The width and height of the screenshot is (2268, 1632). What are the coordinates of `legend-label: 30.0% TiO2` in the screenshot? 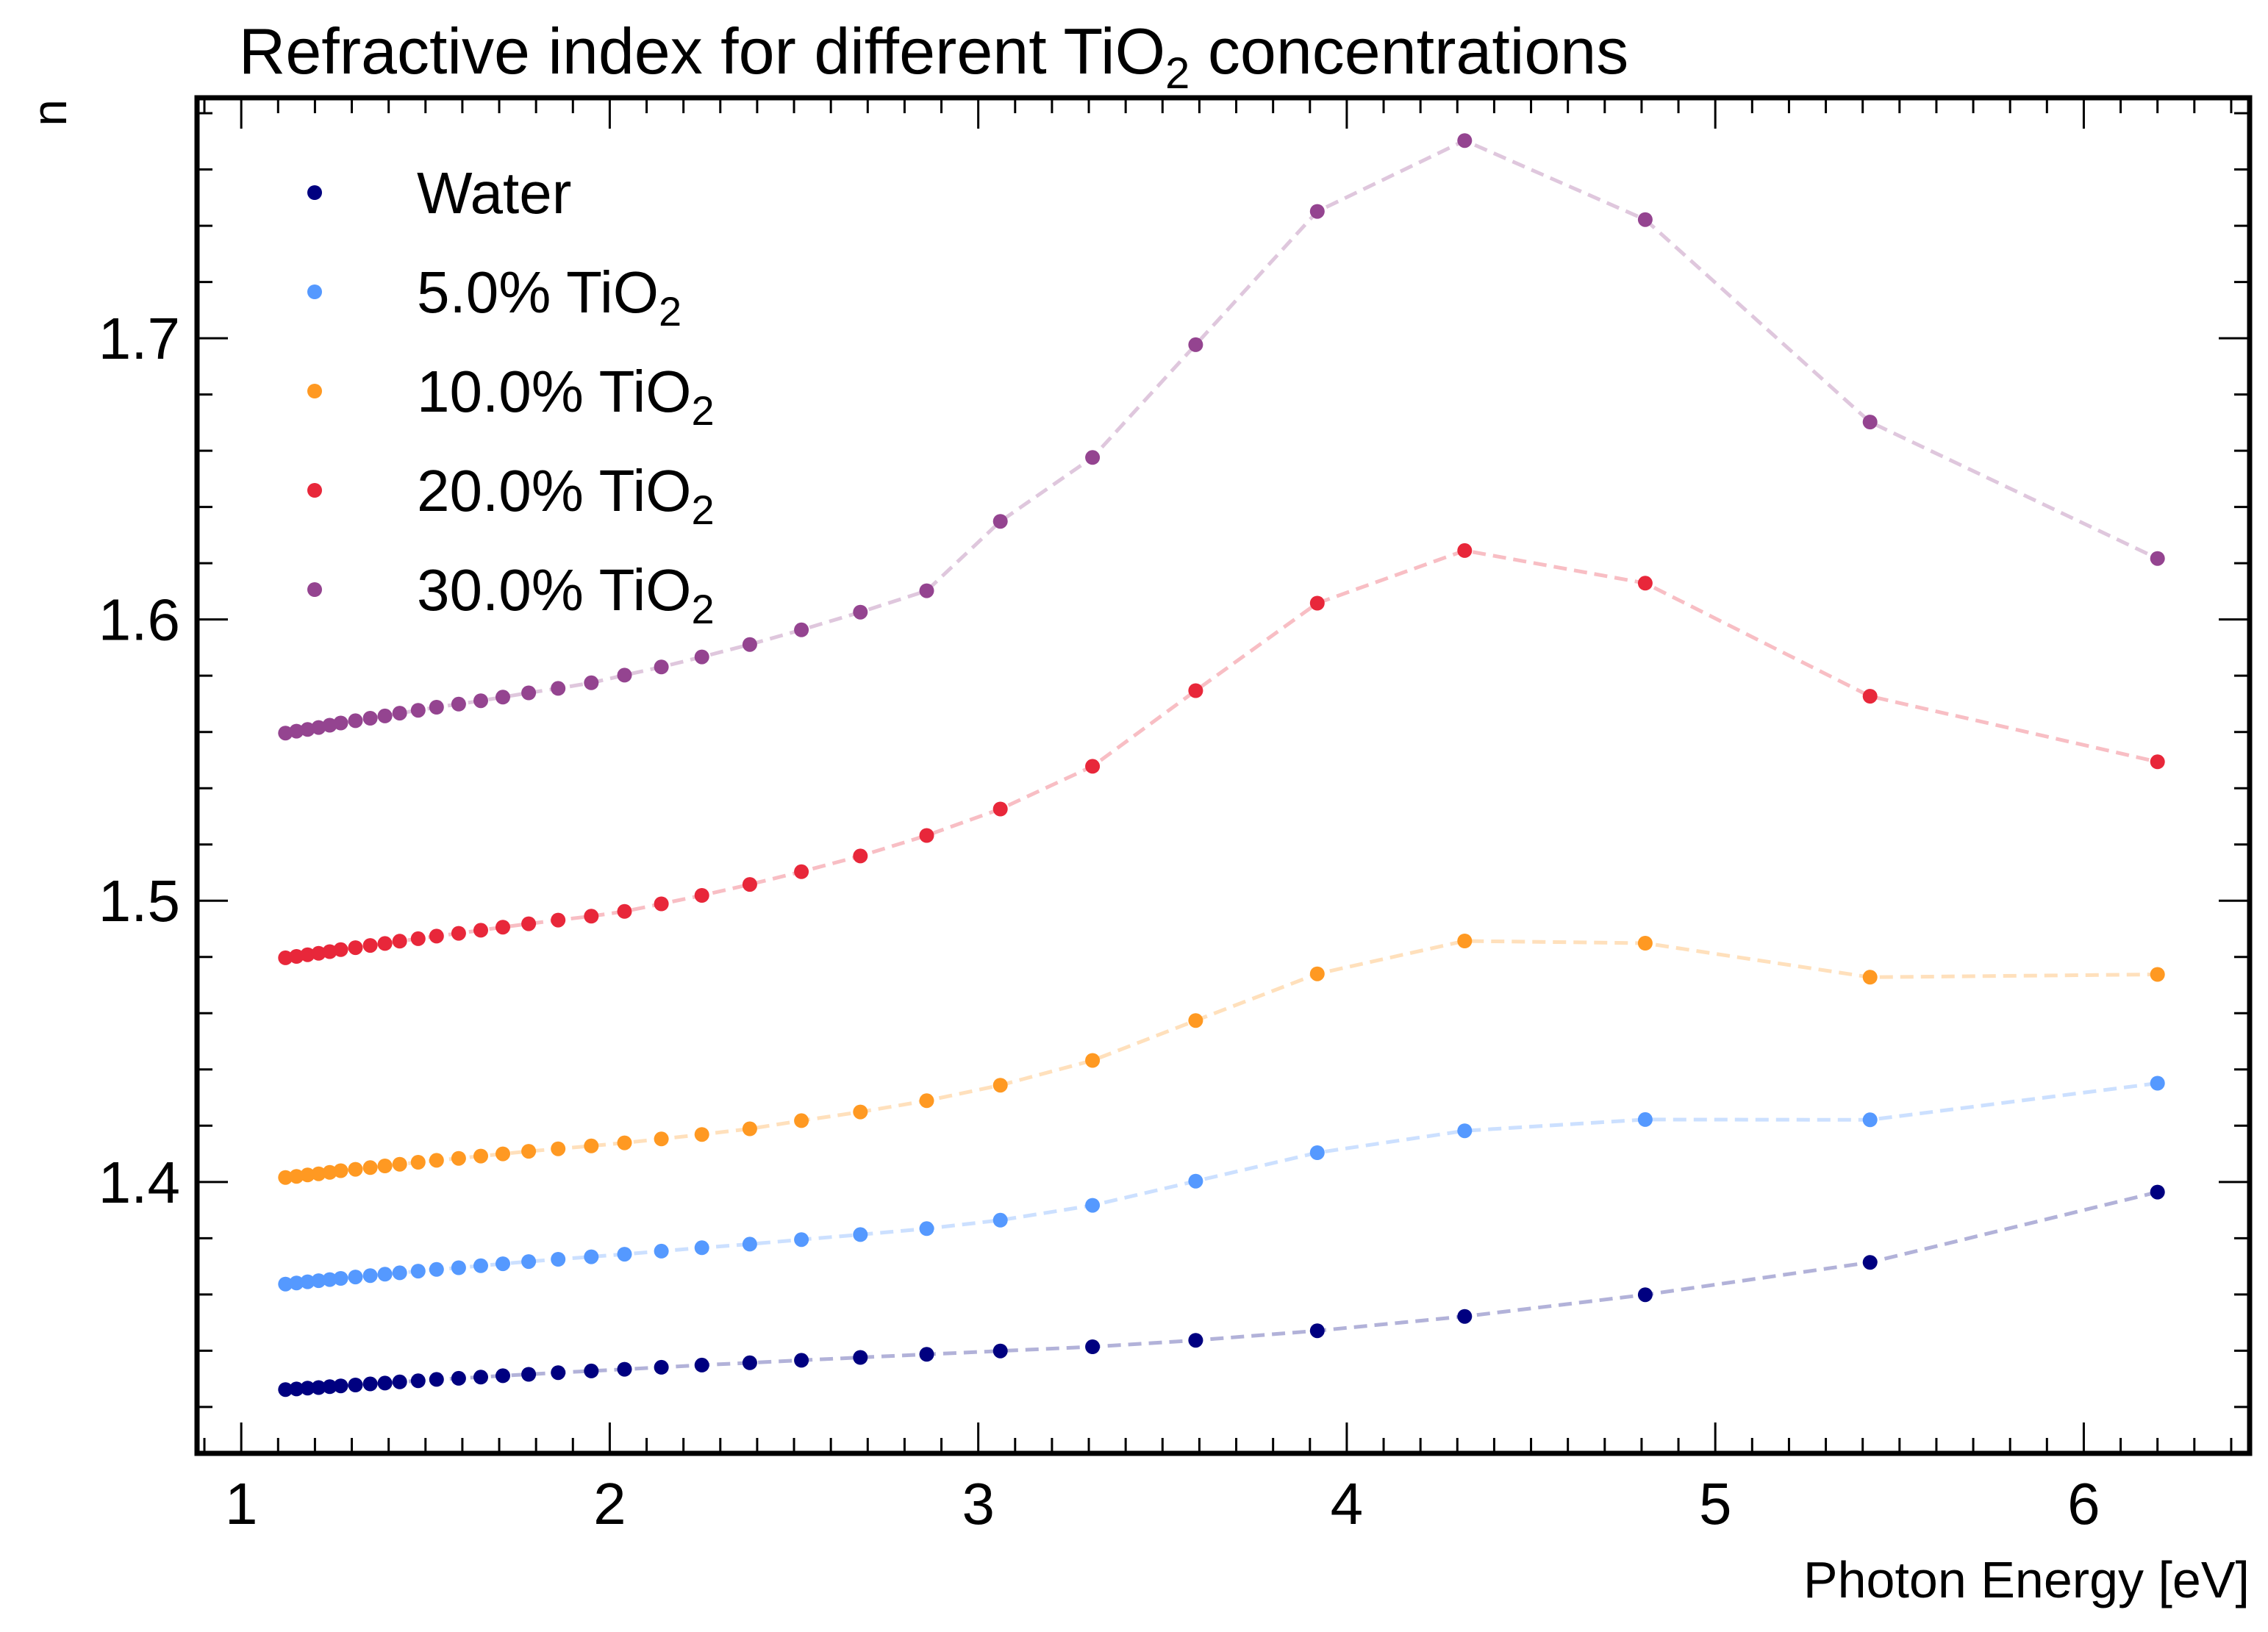 It's located at (566, 594).